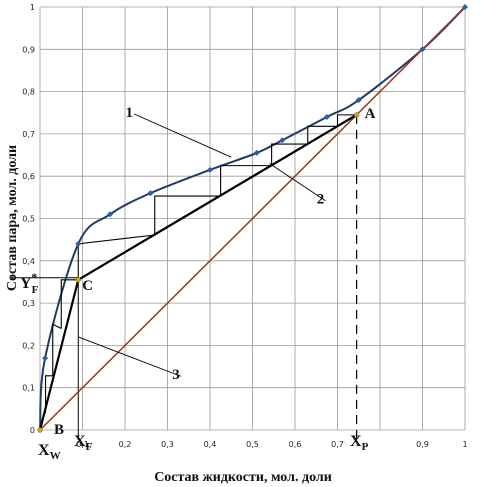 The width and height of the screenshot is (482, 487). Describe the element at coordinates (28, 303) in the screenshot. I see `y-tick-label: 0,3` at that location.